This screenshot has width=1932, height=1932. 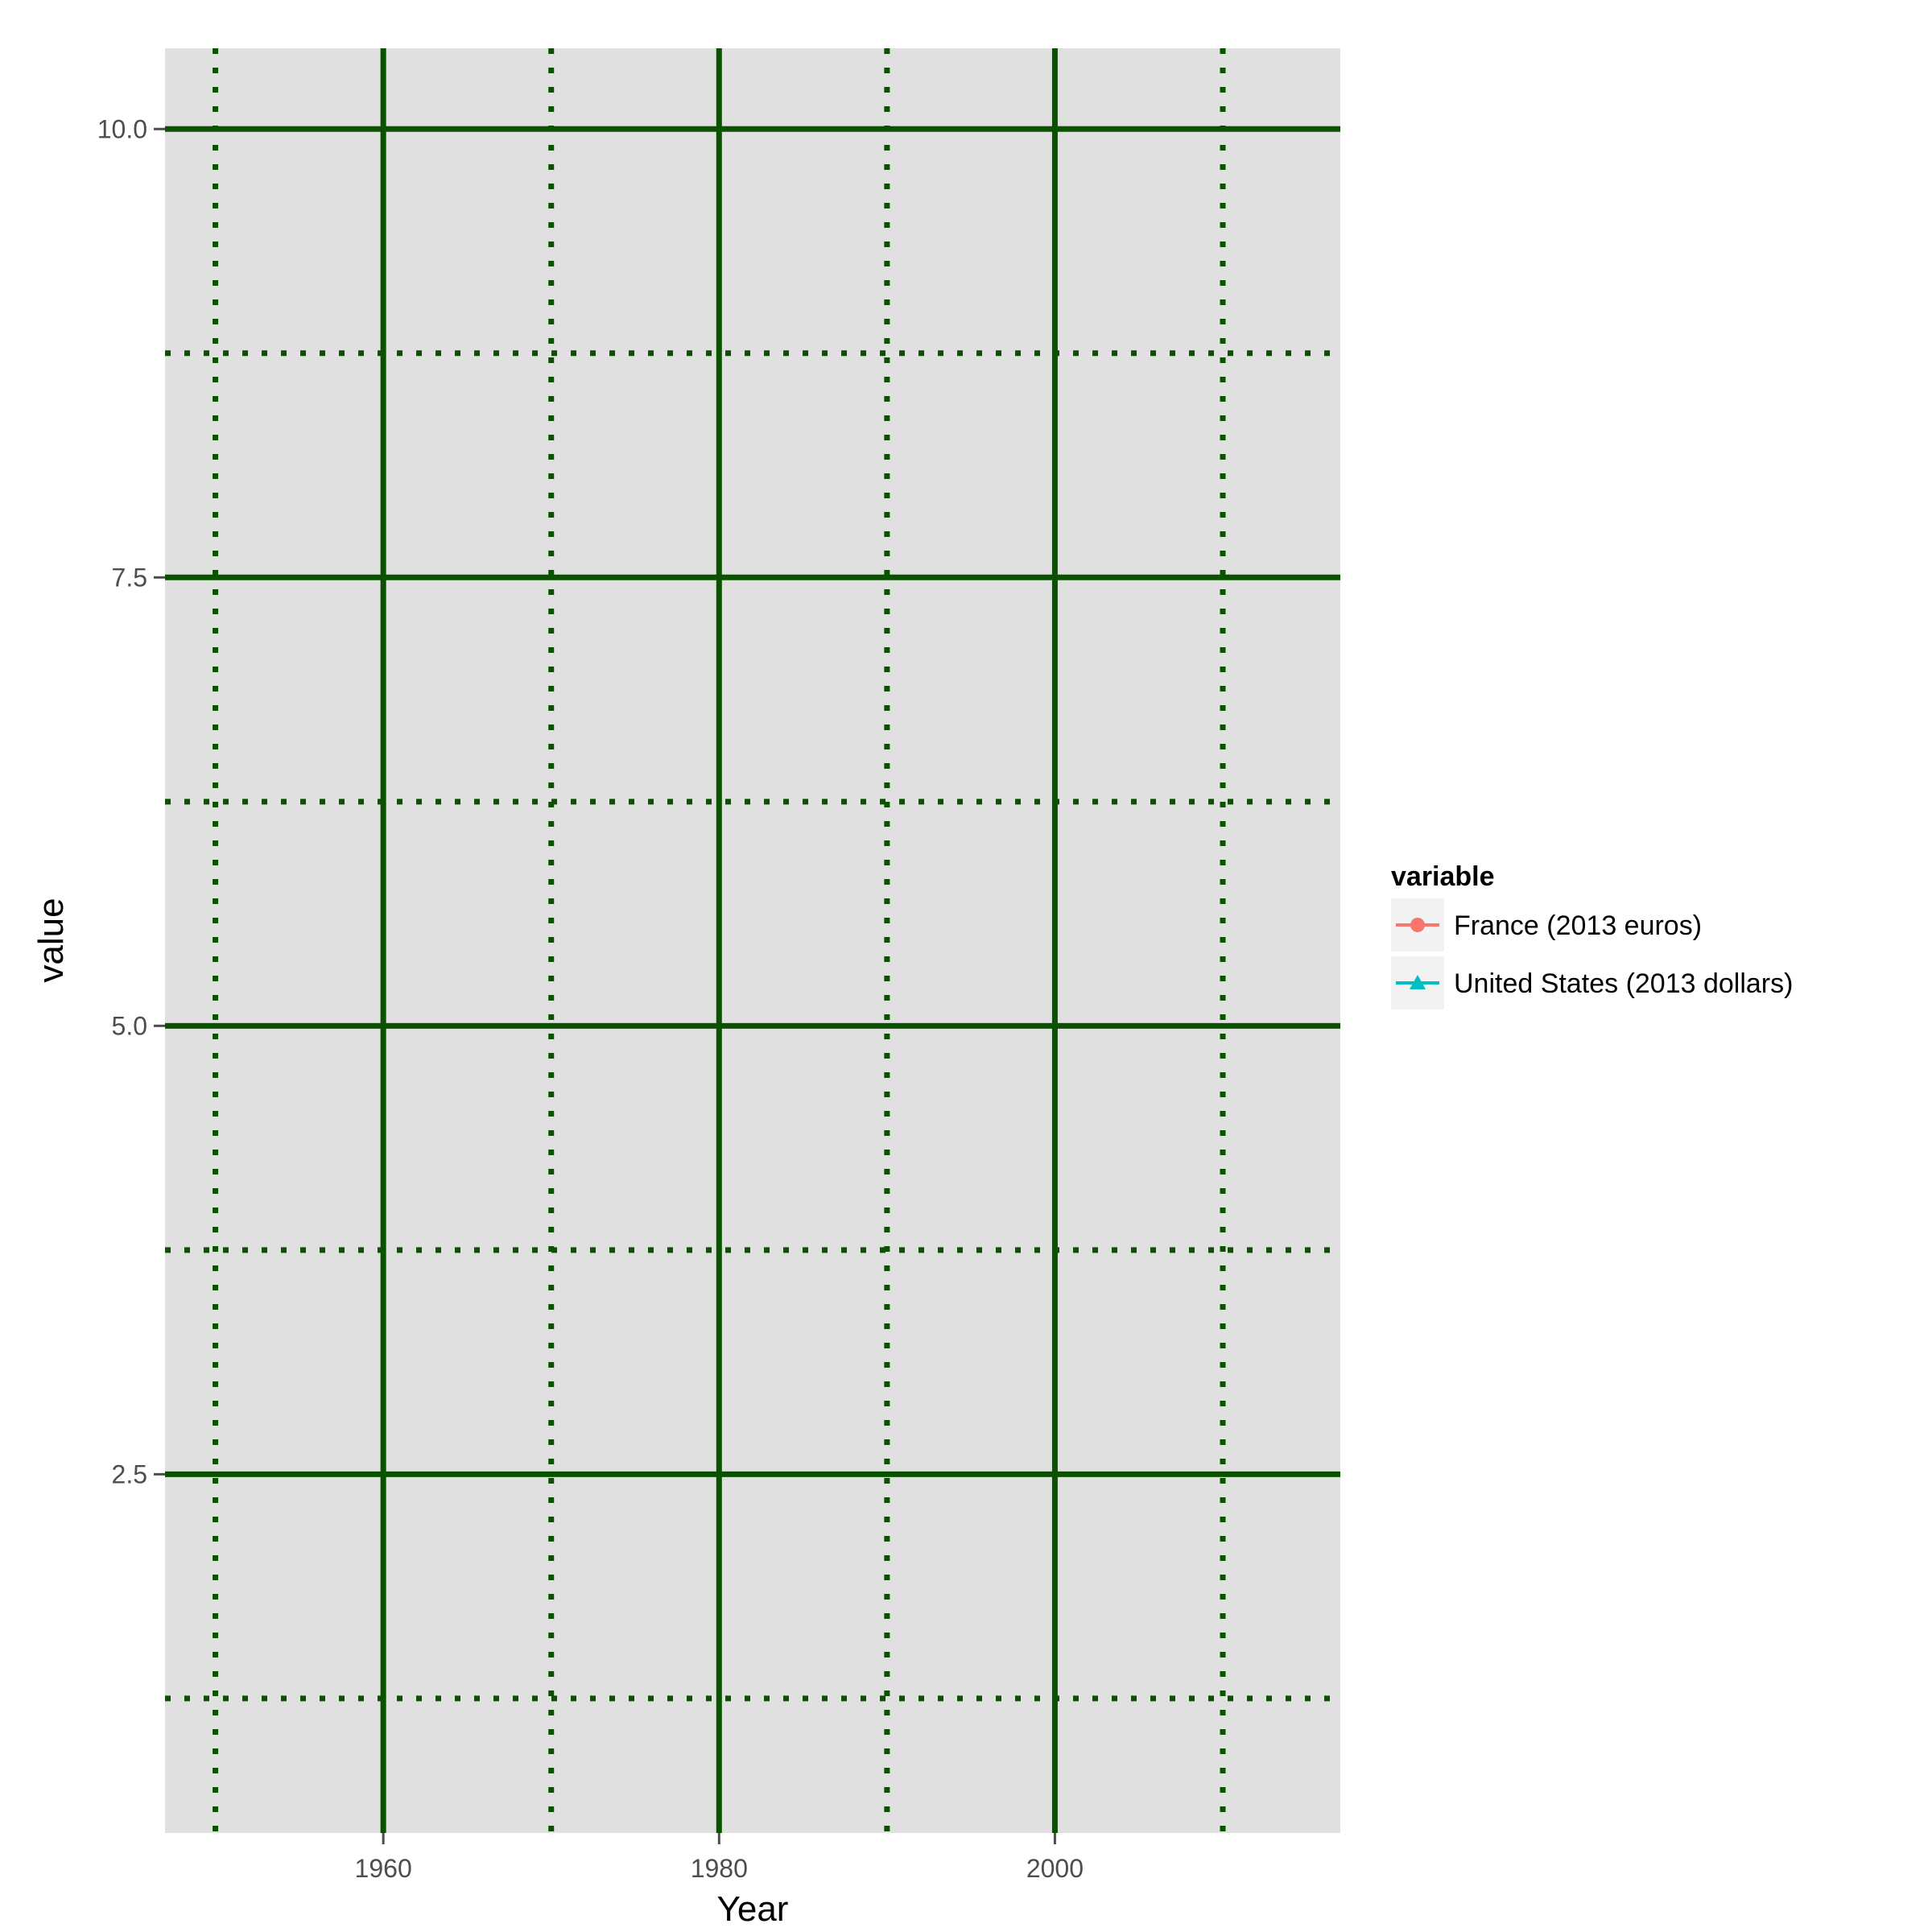 I want to click on x-axis: 1960 1980 2000, so click(x=719, y=1858).